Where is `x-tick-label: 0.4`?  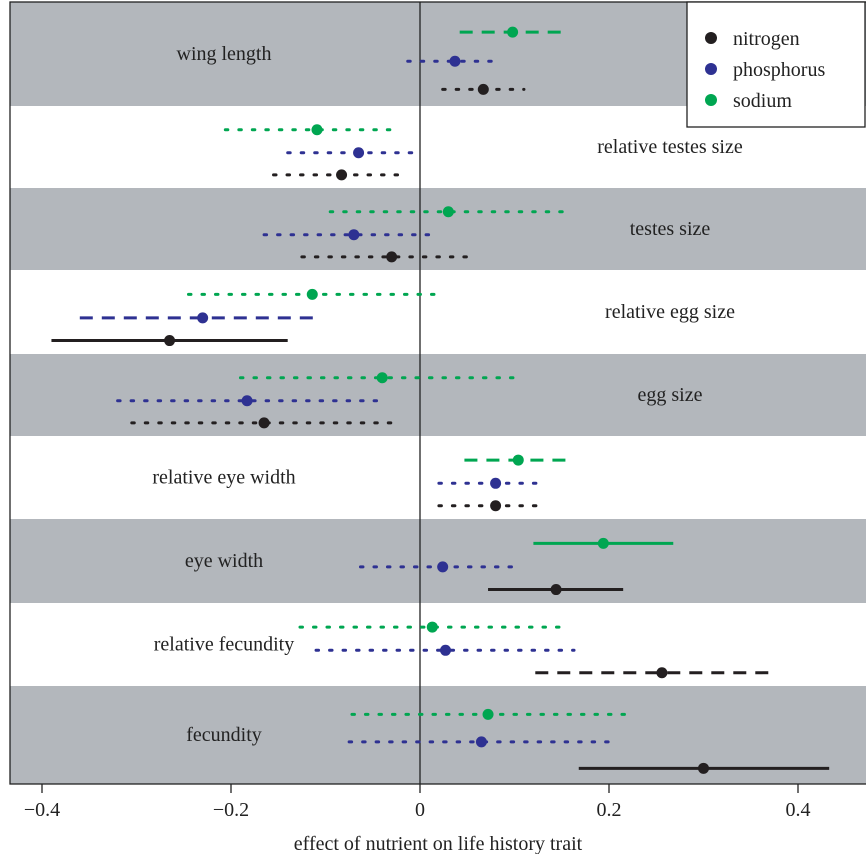 x-tick-label: 0.4 is located at coordinates (798, 810).